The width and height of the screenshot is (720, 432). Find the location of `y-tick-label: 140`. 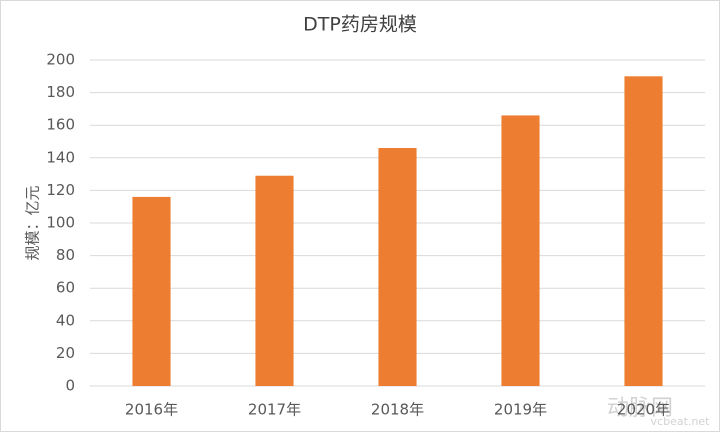

y-tick-label: 140 is located at coordinates (60, 157).